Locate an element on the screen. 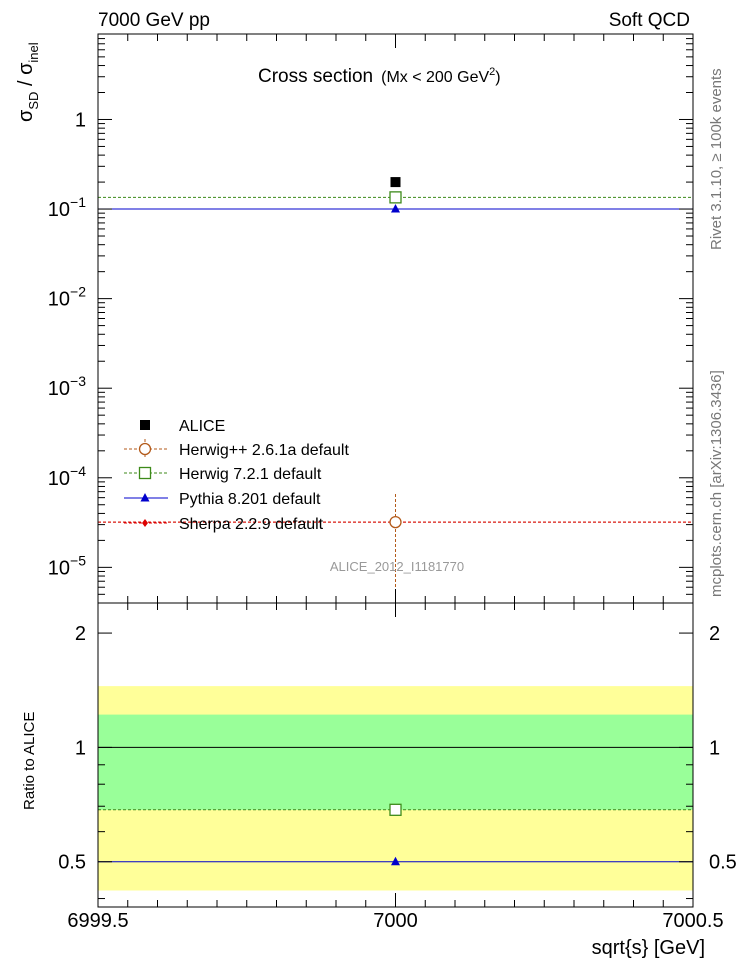  main-ytick-exp: −5 is located at coordinates (78, 560).